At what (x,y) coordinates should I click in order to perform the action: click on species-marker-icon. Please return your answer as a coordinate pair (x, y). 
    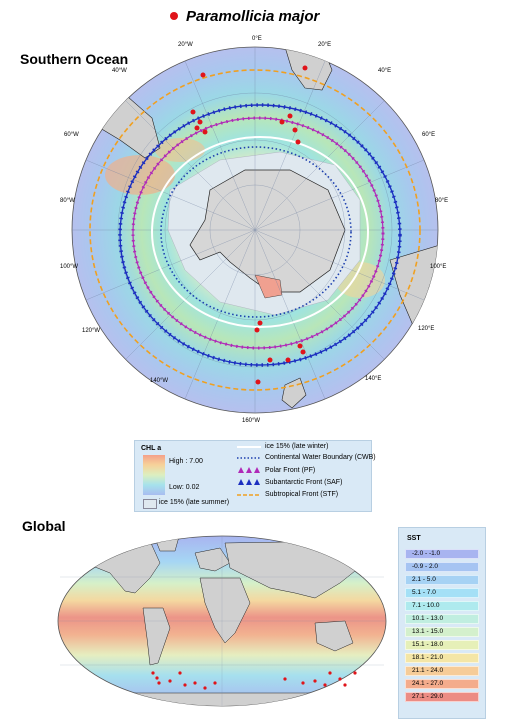
    Looking at the image, I should click on (174, 16).